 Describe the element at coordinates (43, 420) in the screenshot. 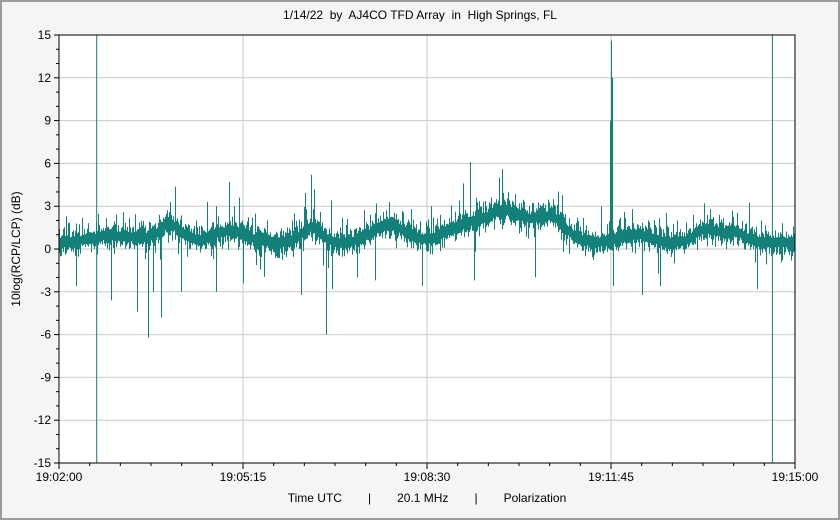

I see `y-tick-label: -12` at that location.